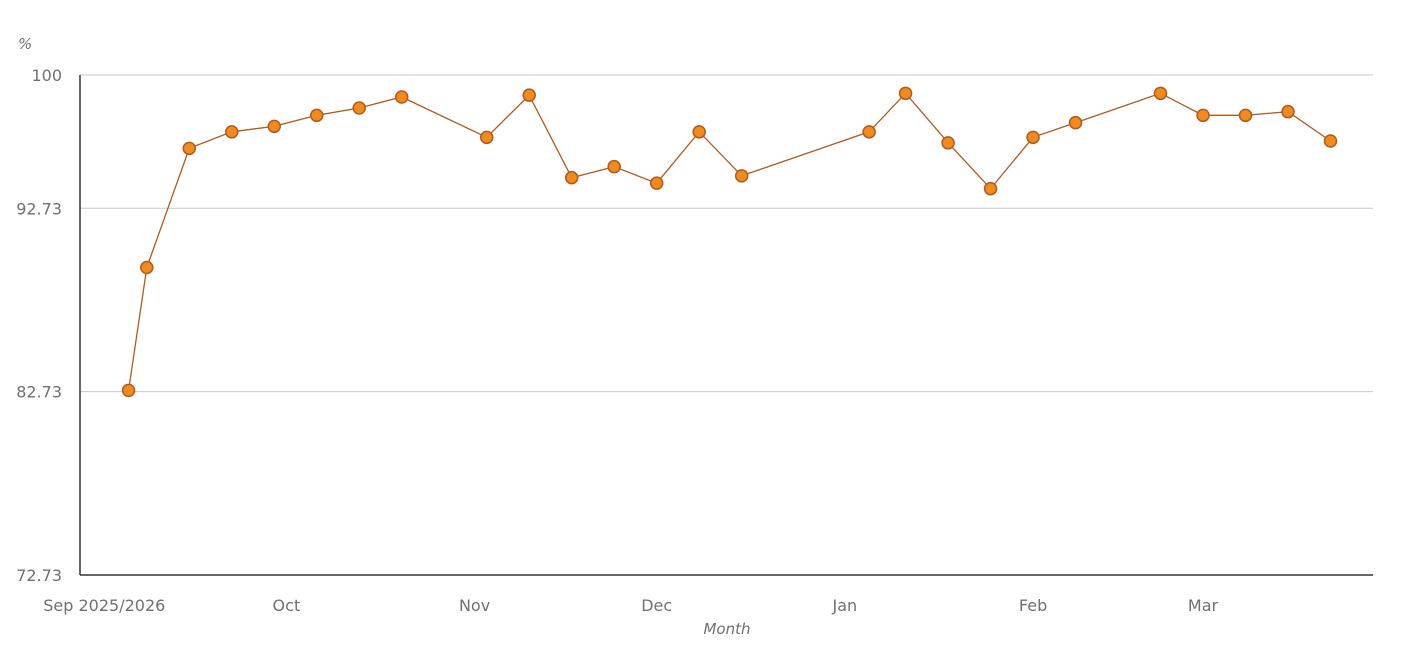  I want to click on x-axis-ticks: Sep 2025/2026 Oct Nov Dec Jan Feb Mar, so click(630, 605).